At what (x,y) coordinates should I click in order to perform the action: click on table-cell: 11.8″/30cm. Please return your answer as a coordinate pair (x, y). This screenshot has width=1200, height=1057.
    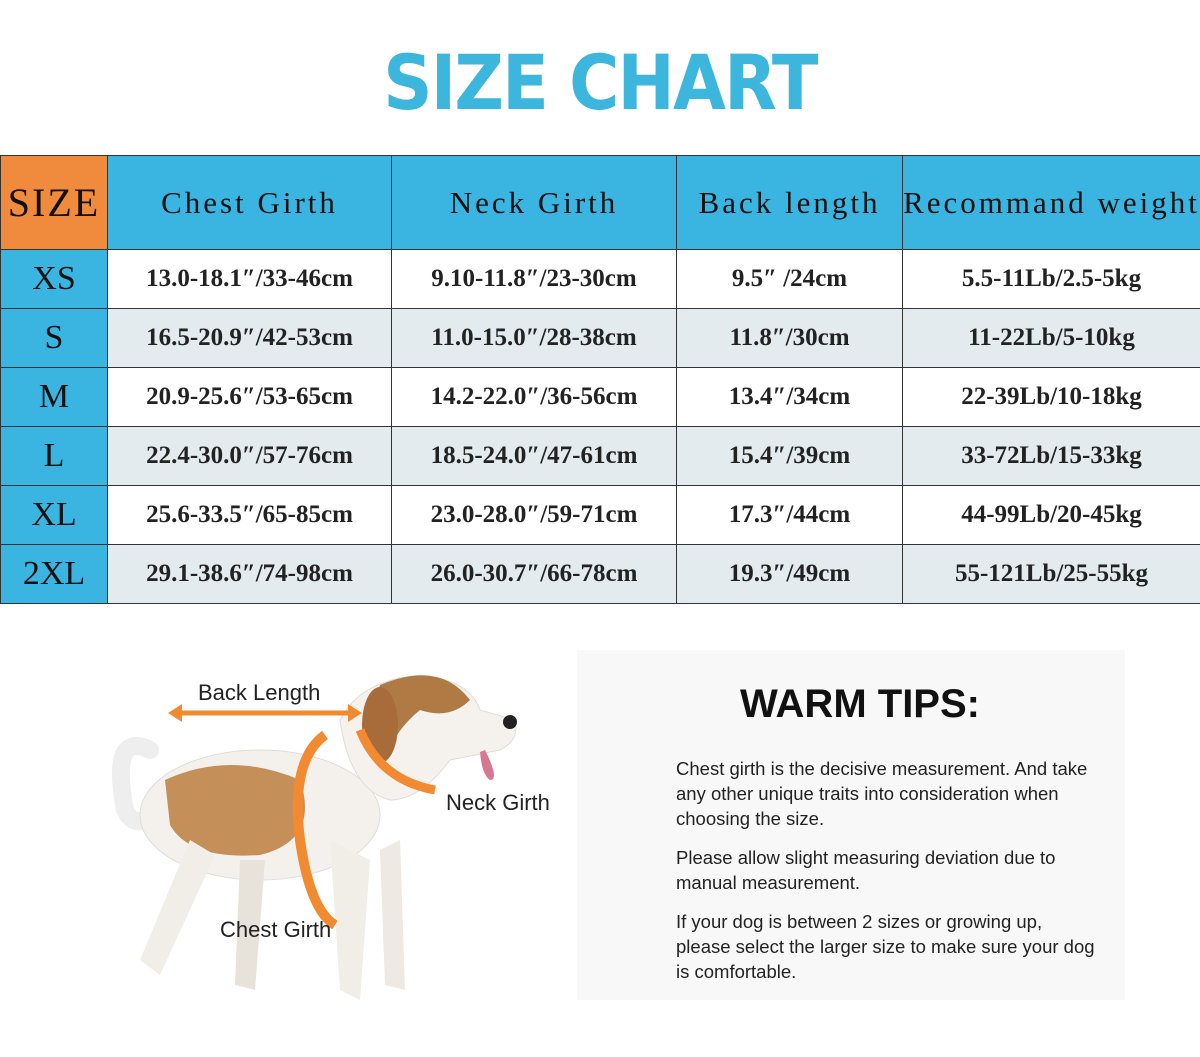
    Looking at the image, I should click on (789, 338).